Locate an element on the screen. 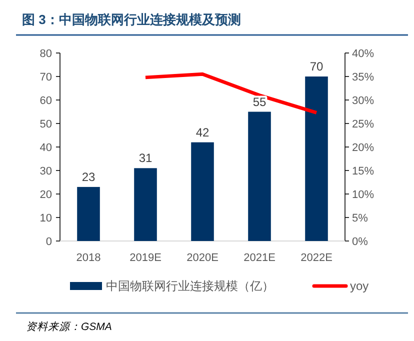 Image resolution: width=414 pixels, height=341 pixels. y2-tick-label: 40% is located at coordinates (363, 54).